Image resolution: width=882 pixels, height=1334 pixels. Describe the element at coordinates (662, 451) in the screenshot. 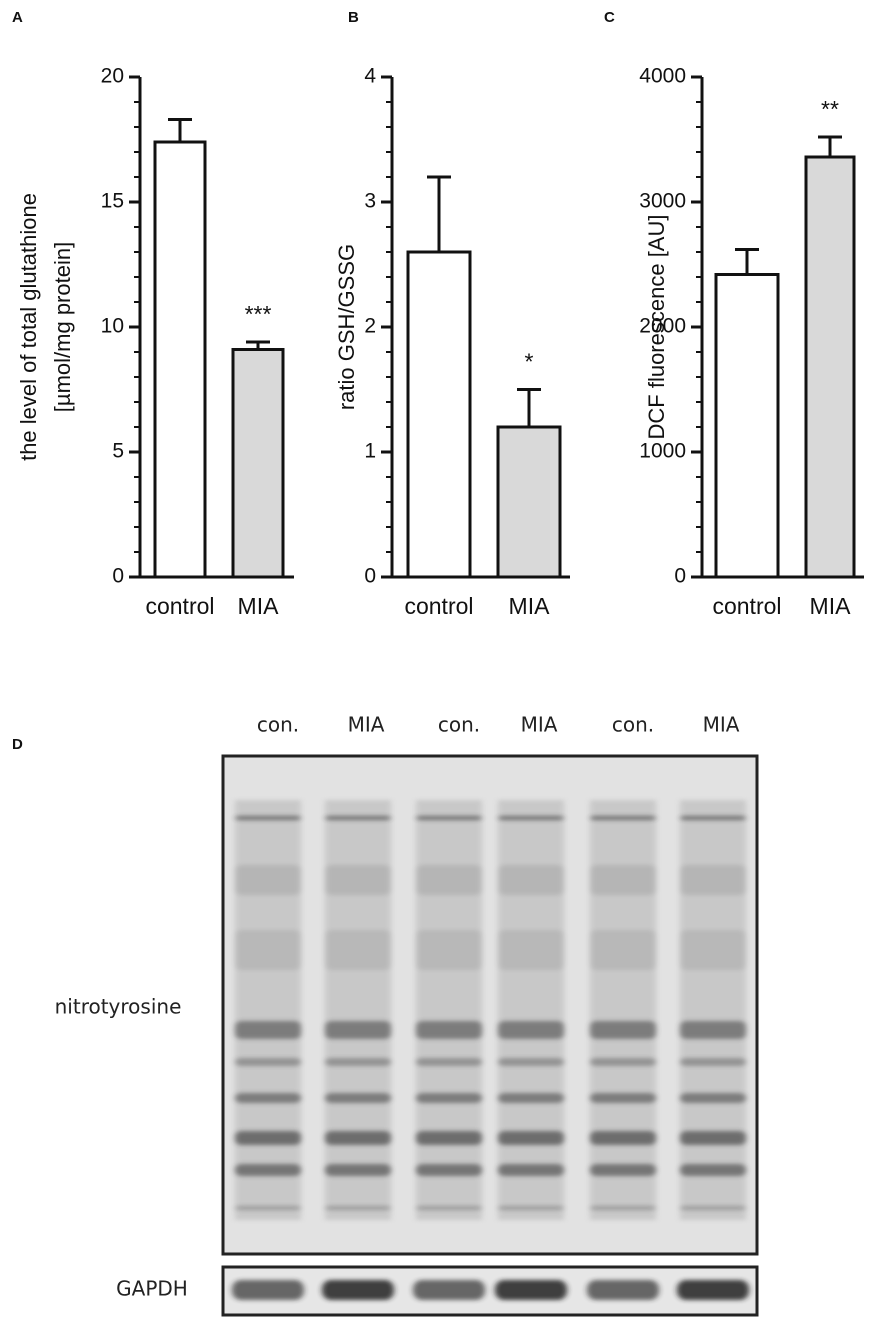

I see `y-tick-label: 1000` at that location.